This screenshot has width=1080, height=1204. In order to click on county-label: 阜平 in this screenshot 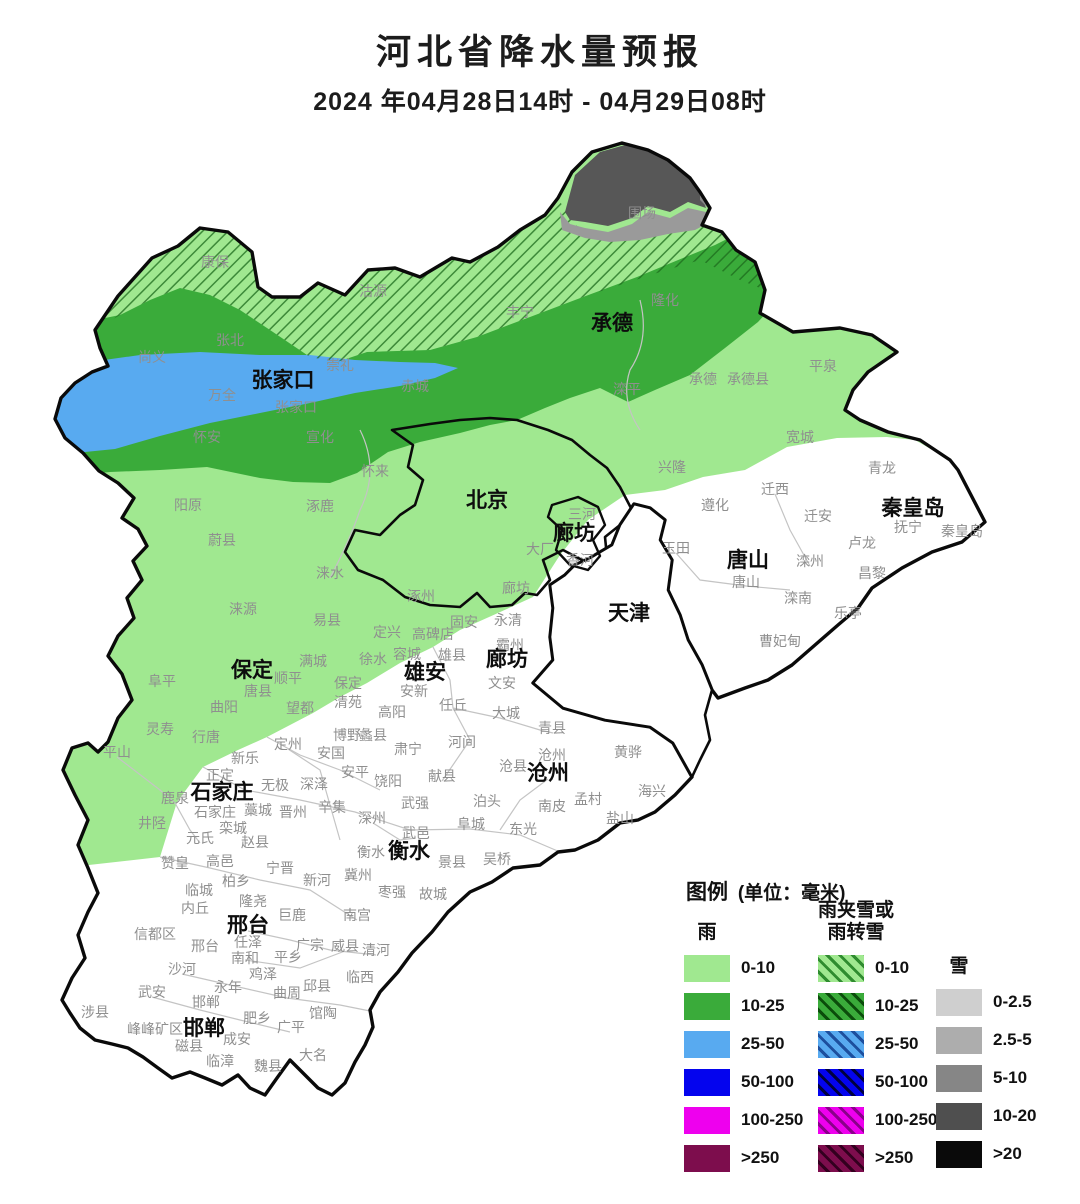, I will do `click(162, 681)`.